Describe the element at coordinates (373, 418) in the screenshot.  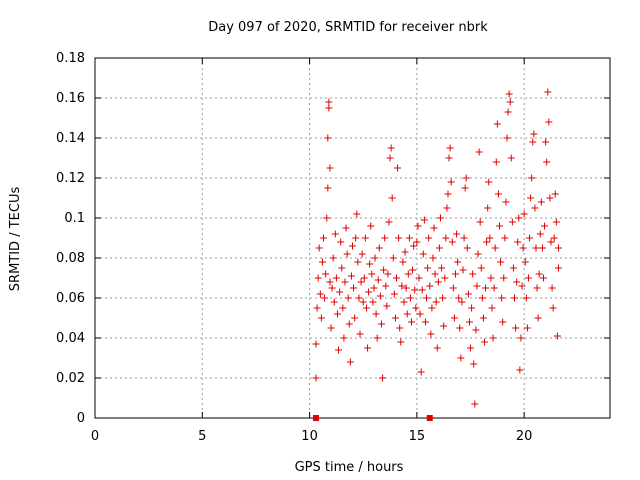
I see `gap-markers` at that location.